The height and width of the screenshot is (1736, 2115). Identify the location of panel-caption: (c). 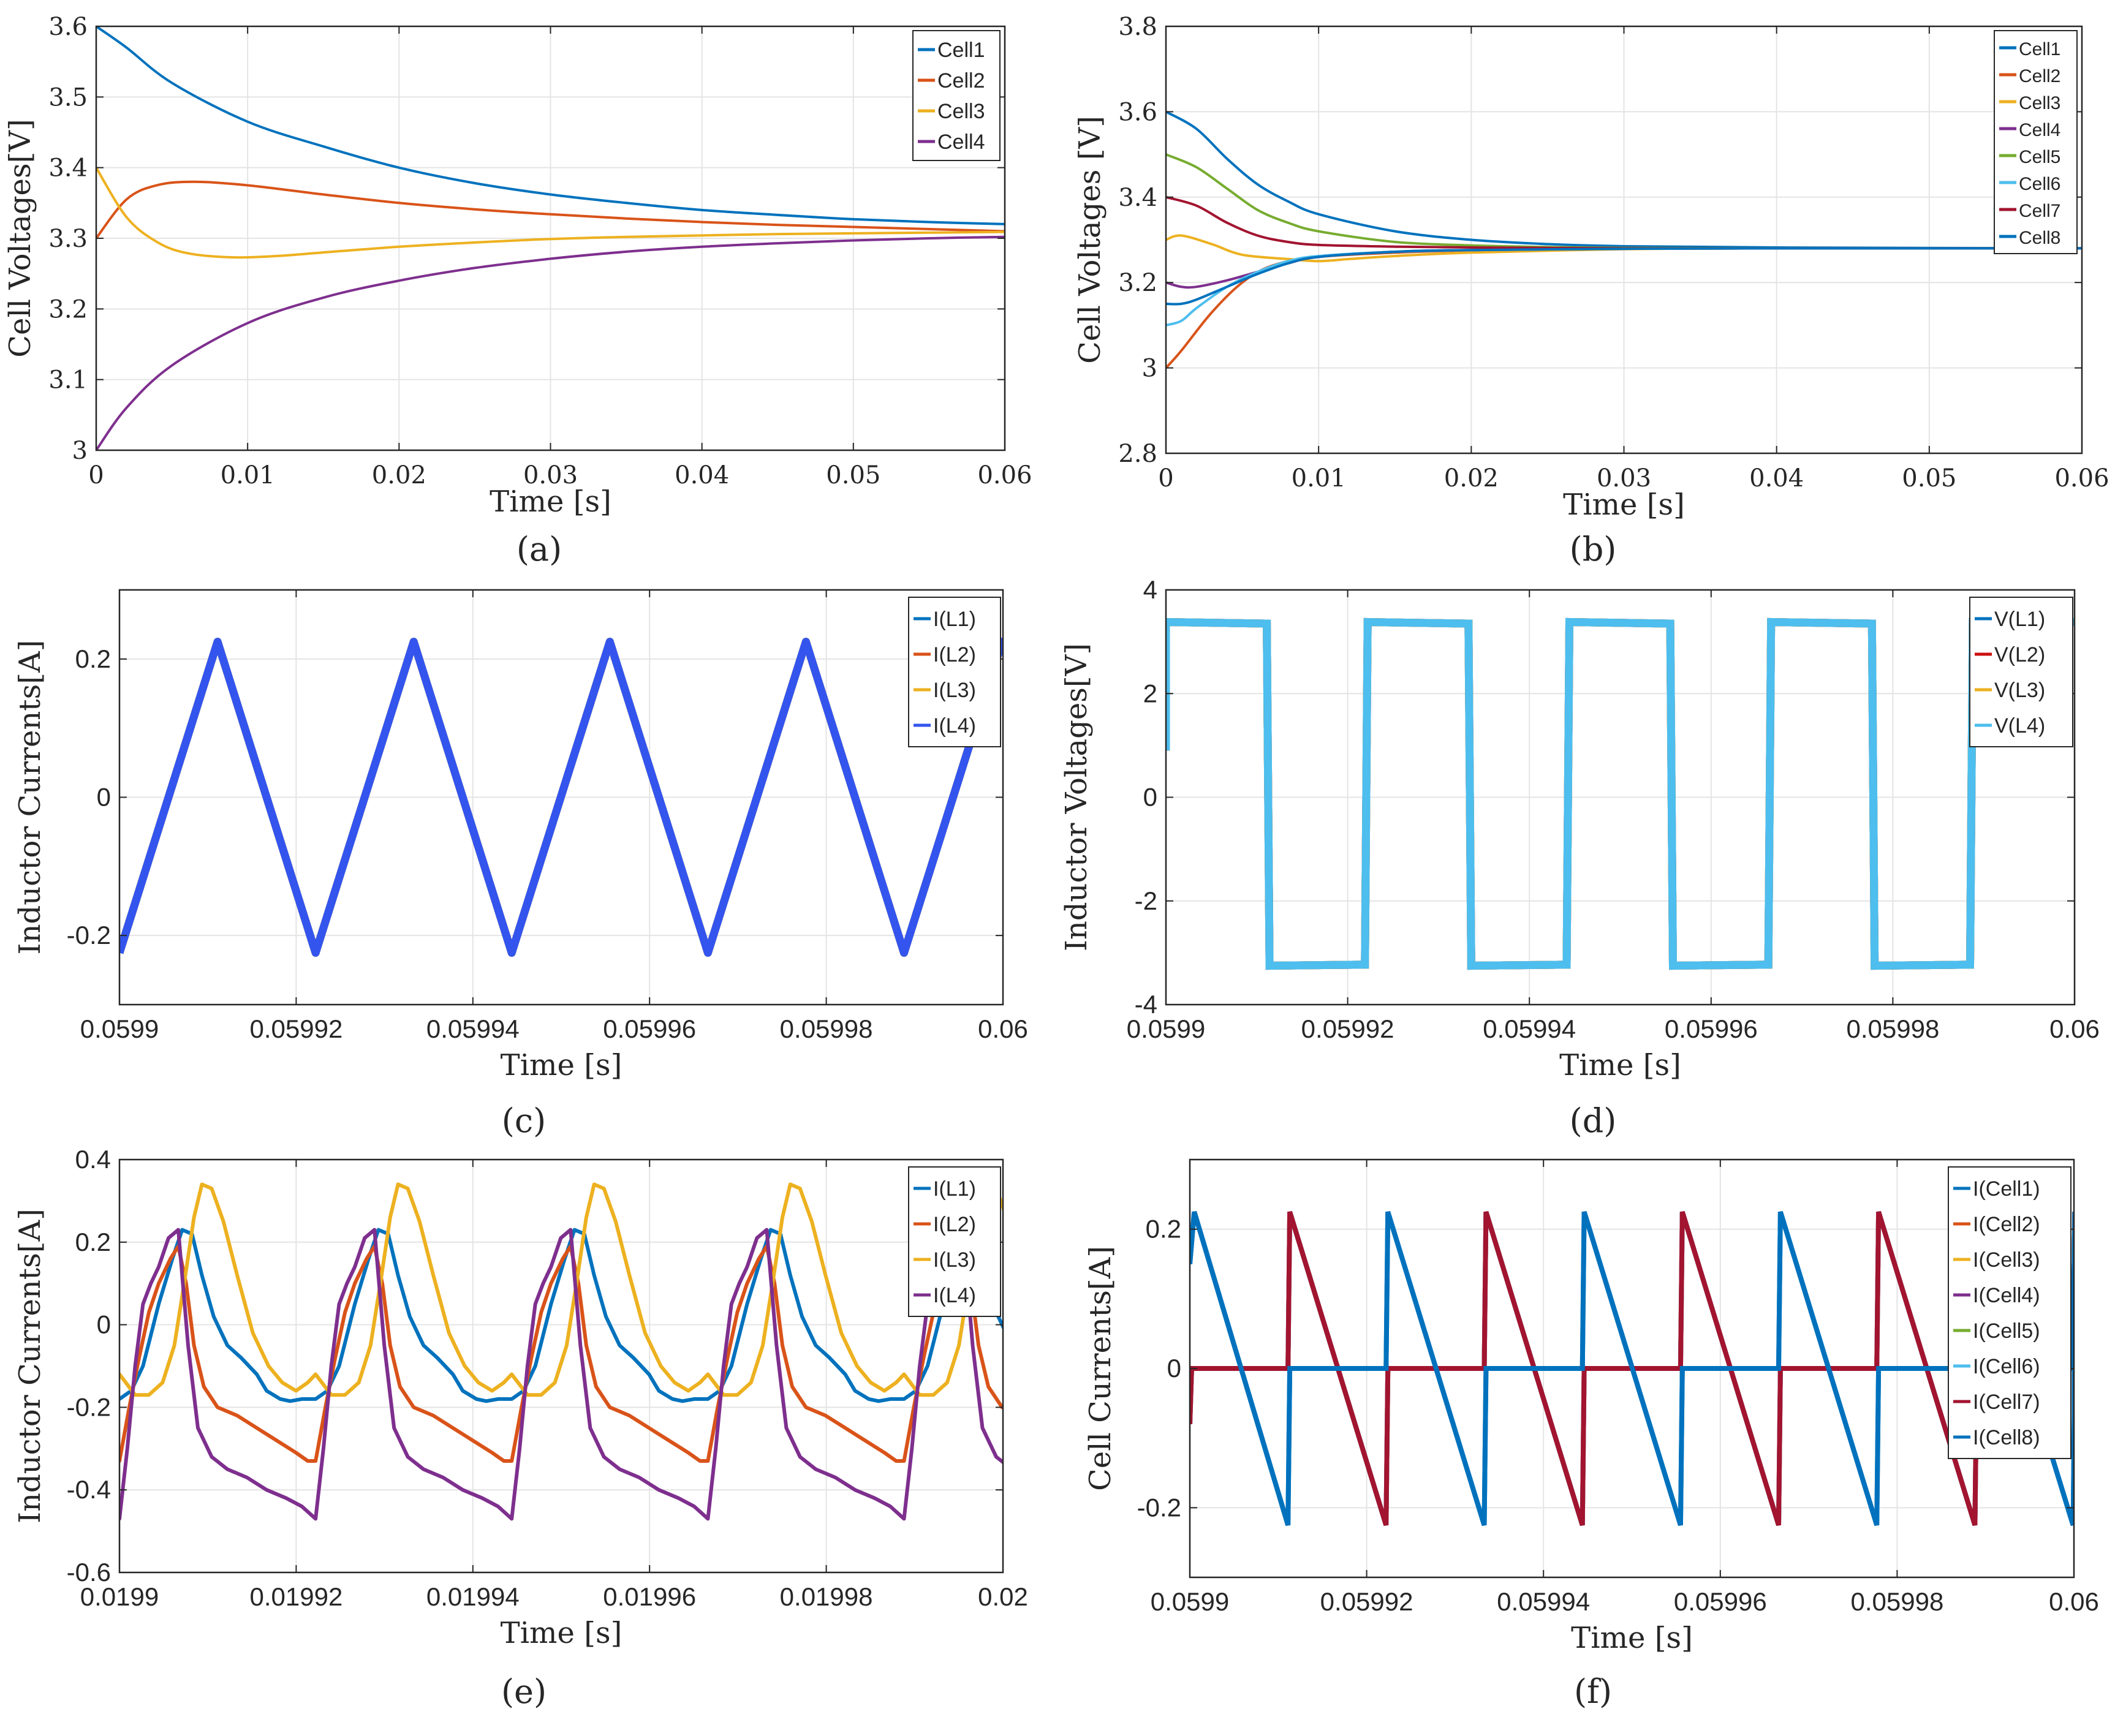
(524, 1120).